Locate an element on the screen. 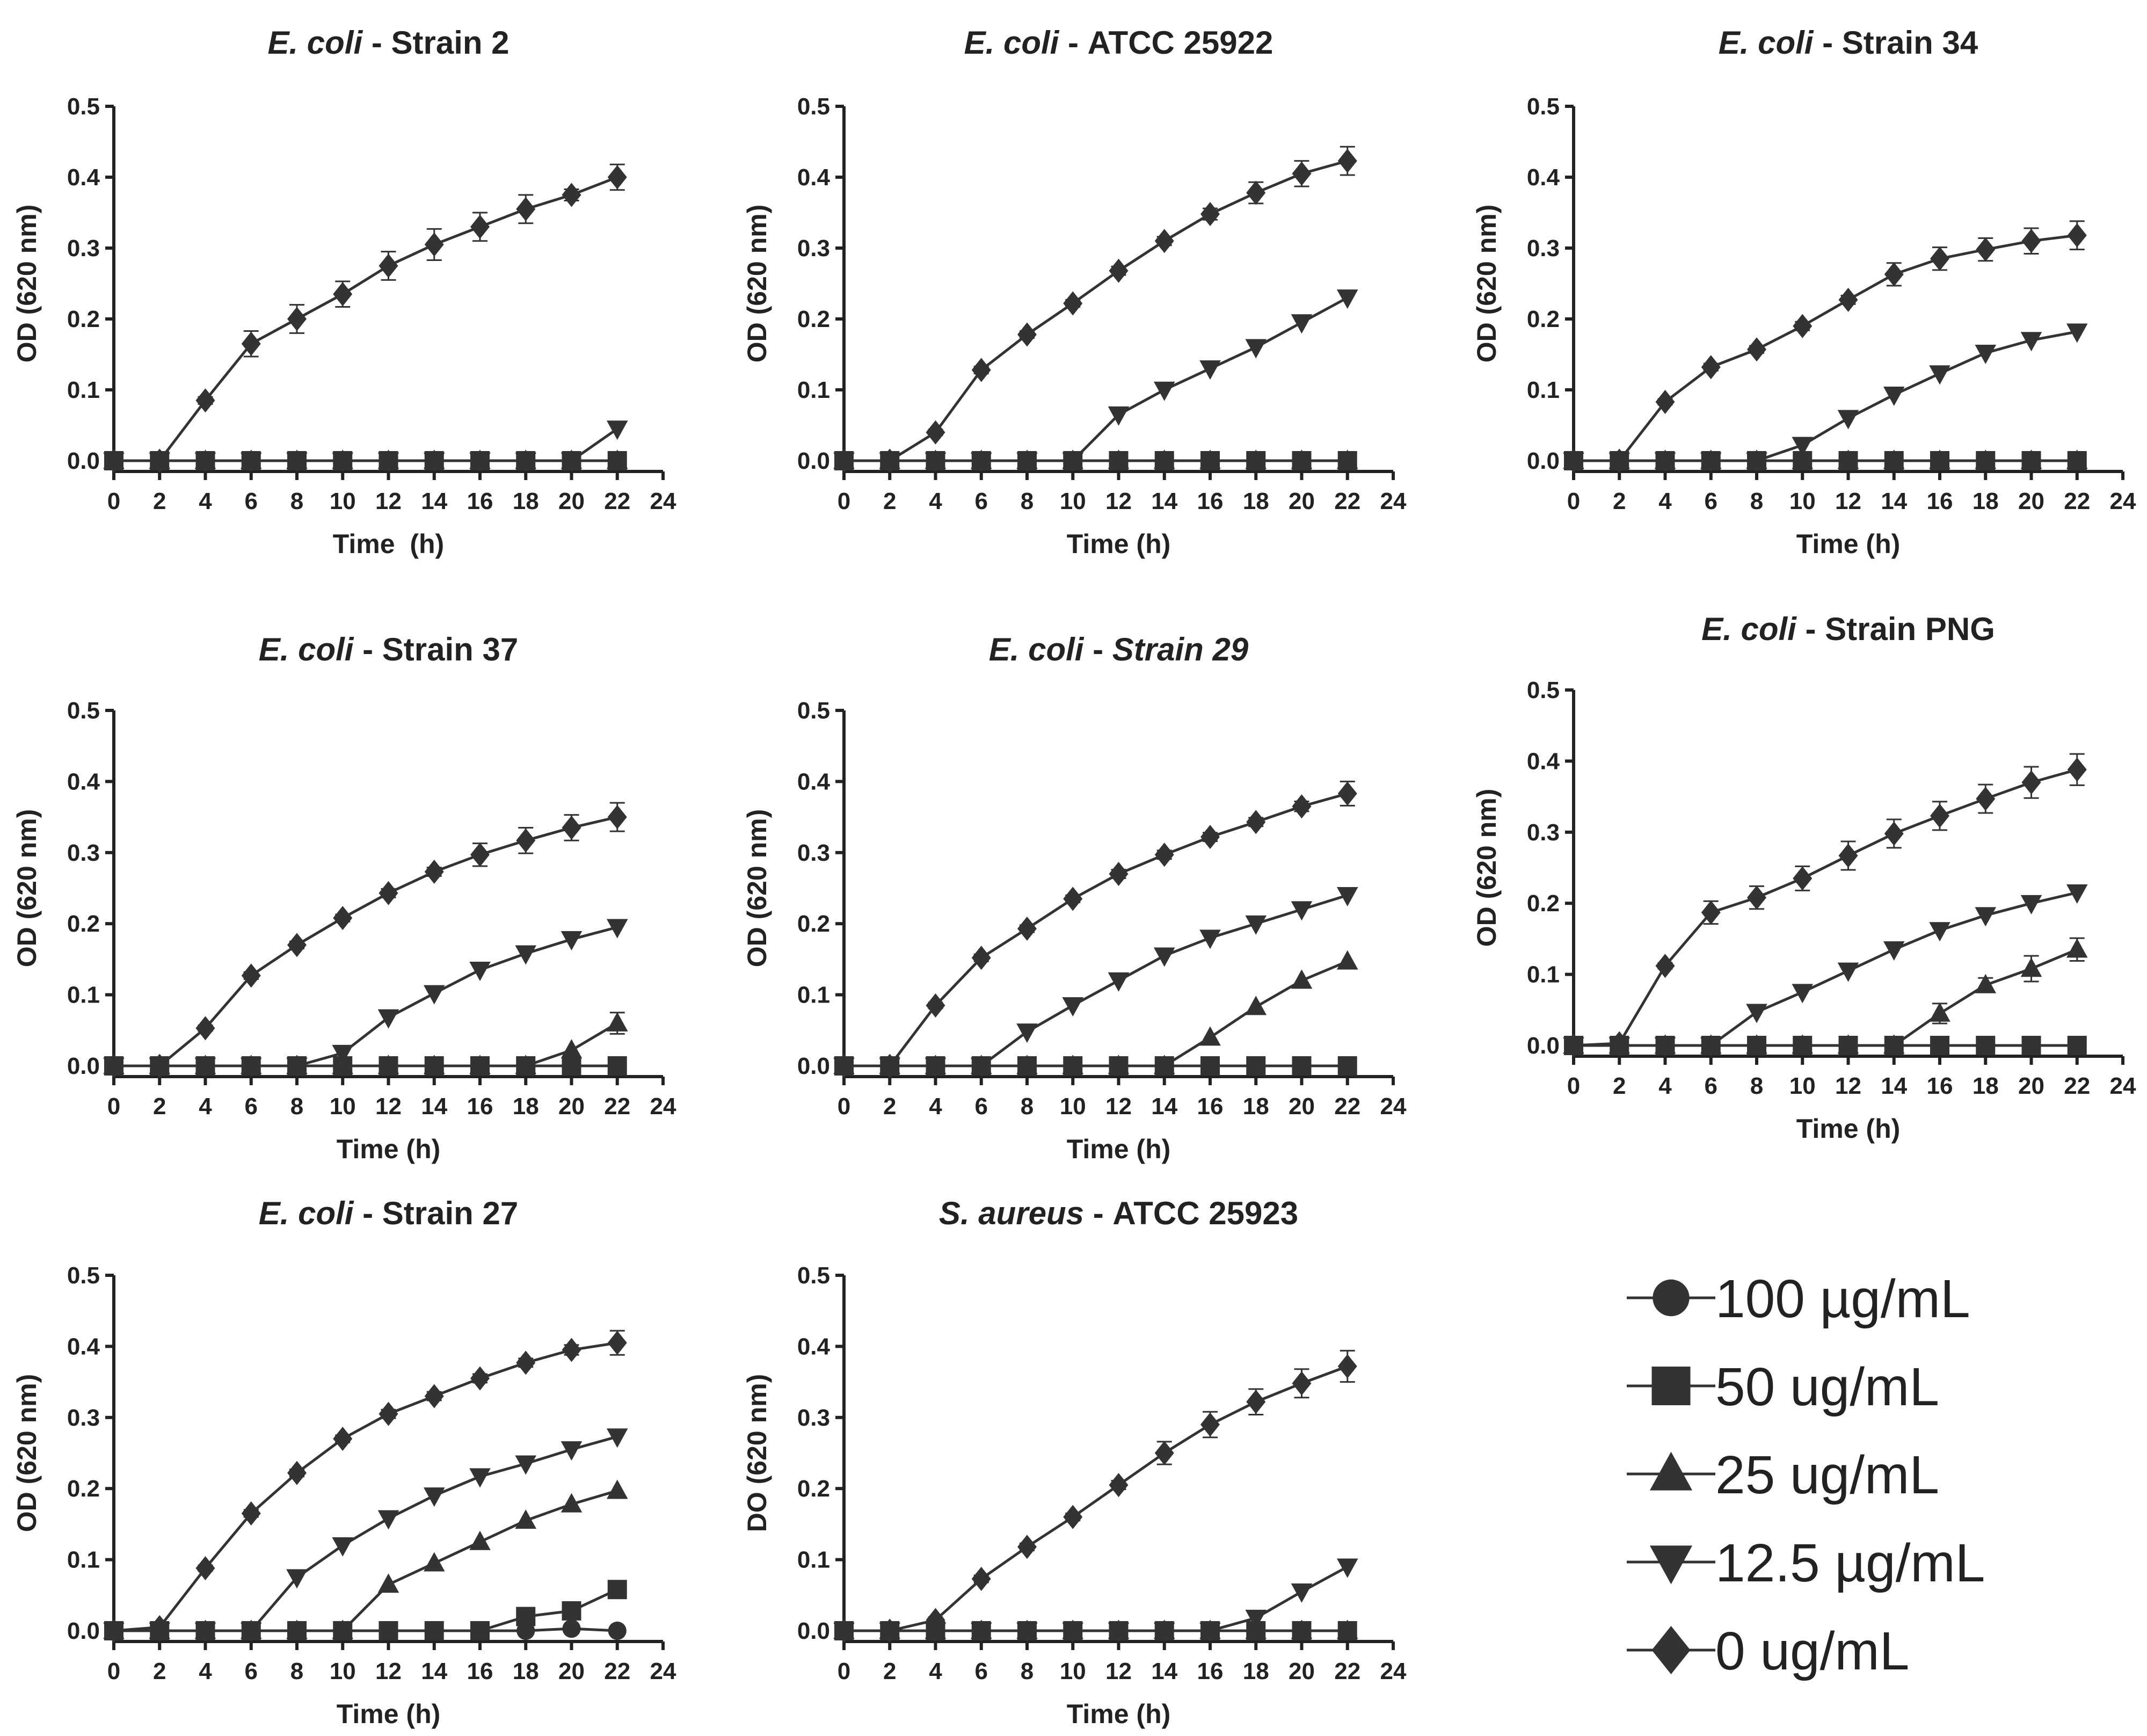 The height and width of the screenshot is (1736, 2147). chart-title-strain: - Strain 34 is located at coordinates (1895, 43).